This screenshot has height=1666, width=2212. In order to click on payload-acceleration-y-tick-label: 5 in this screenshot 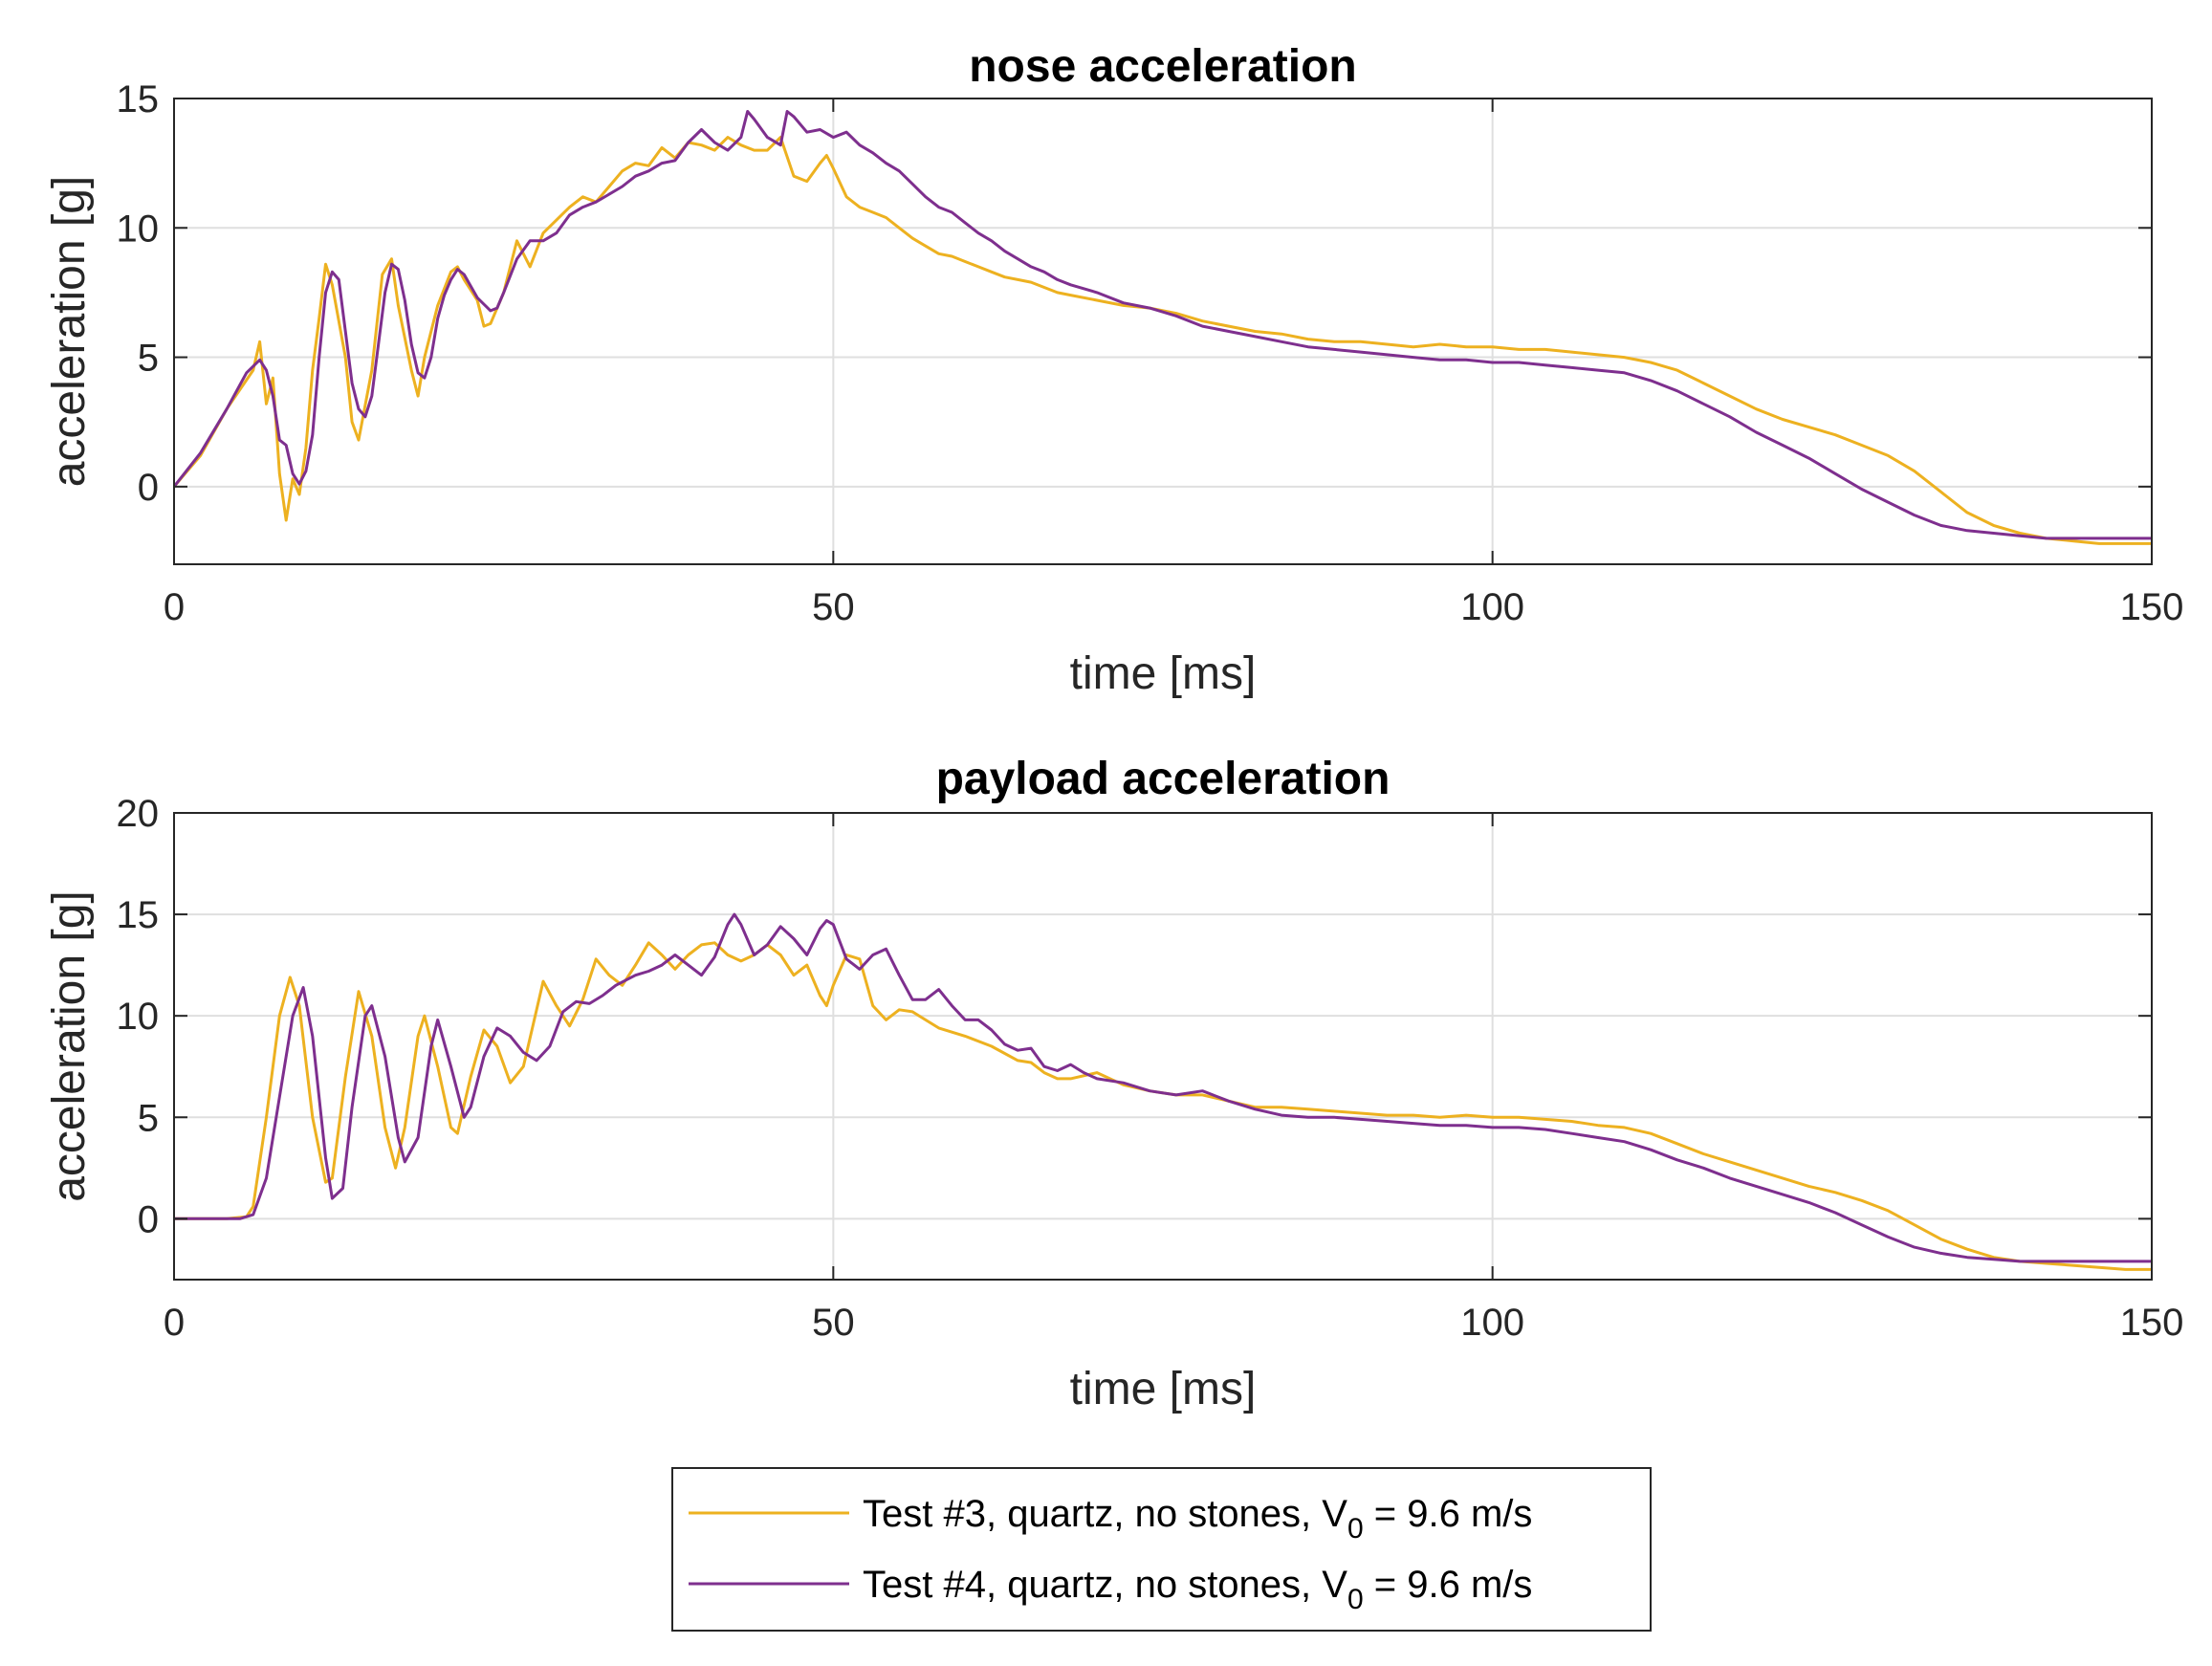, I will do `click(148, 1118)`.